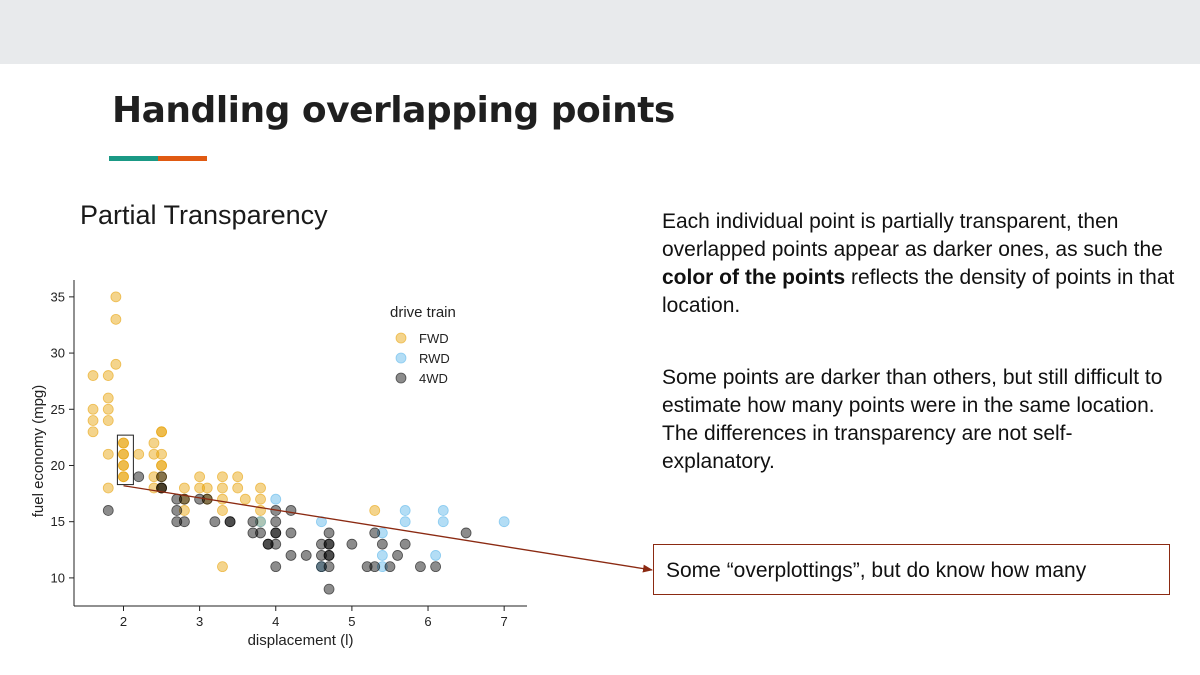  What do you see at coordinates (434, 338) in the screenshot?
I see `legend-label-fwd: FWD` at bounding box center [434, 338].